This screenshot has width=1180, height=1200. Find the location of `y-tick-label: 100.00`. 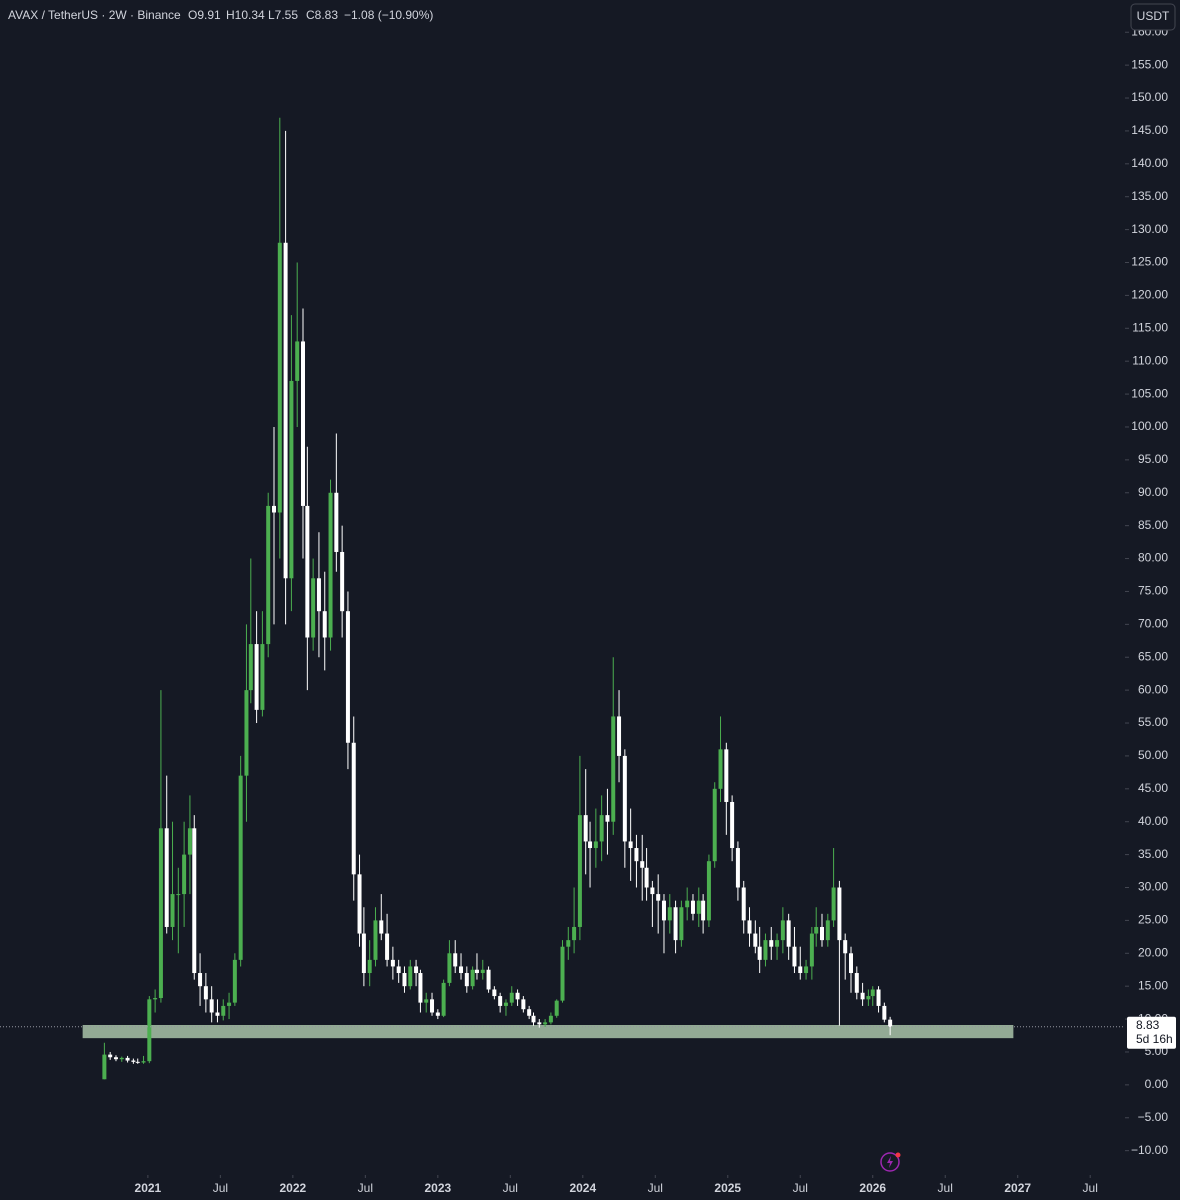

y-tick-label: 100.00 is located at coordinates (1149, 426).